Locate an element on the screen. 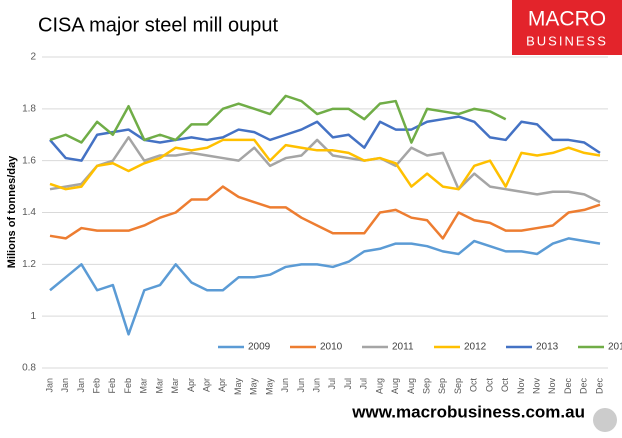  legend-label: 2014 is located at coordinates (615, 347).